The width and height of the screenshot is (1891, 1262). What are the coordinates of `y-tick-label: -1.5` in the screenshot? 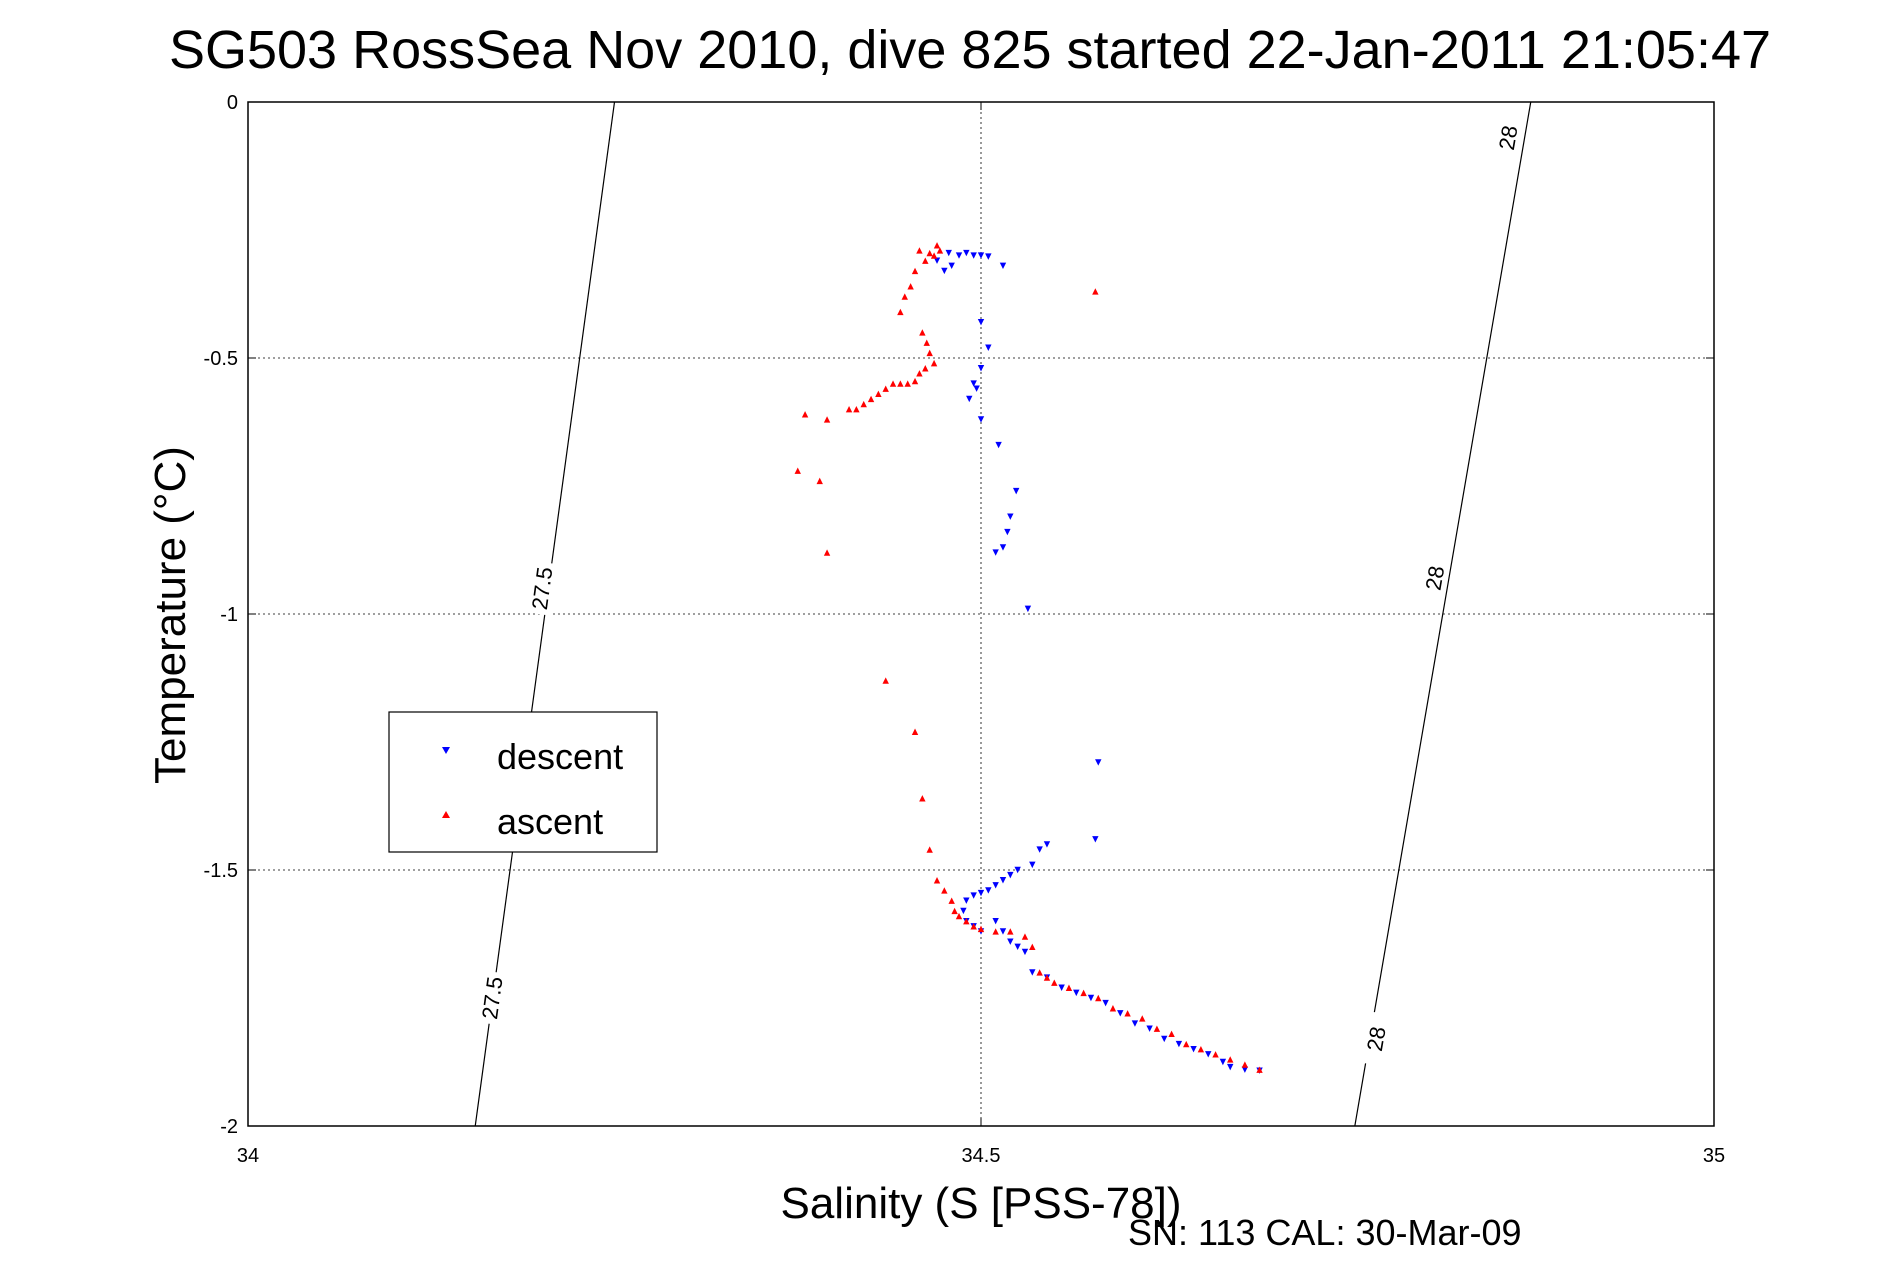 It's located at (221, 871).